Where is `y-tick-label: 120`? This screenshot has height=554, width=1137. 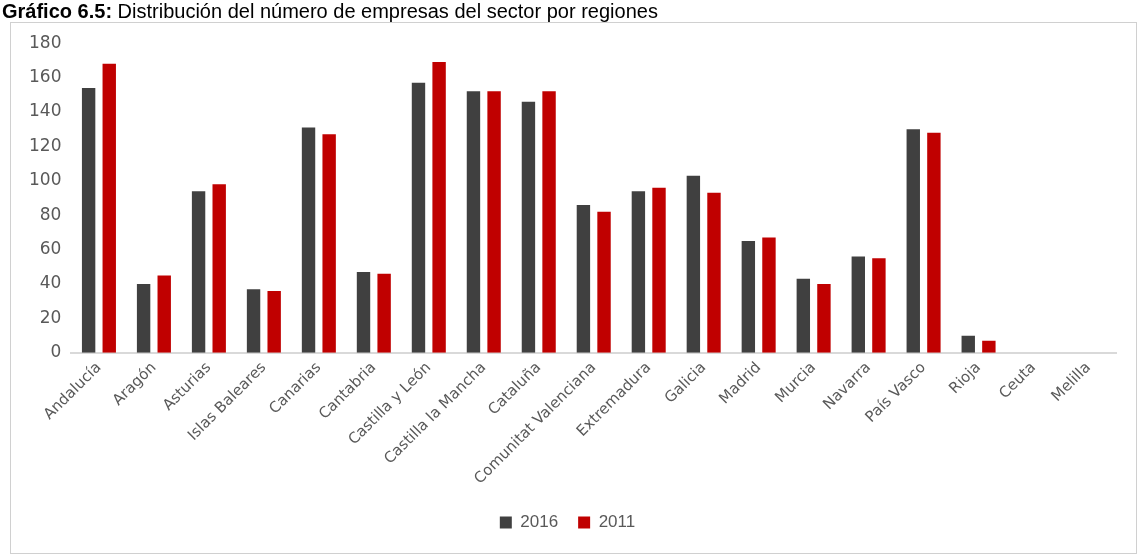
y-tick-label: 120 is located at coordinates (45, 144).